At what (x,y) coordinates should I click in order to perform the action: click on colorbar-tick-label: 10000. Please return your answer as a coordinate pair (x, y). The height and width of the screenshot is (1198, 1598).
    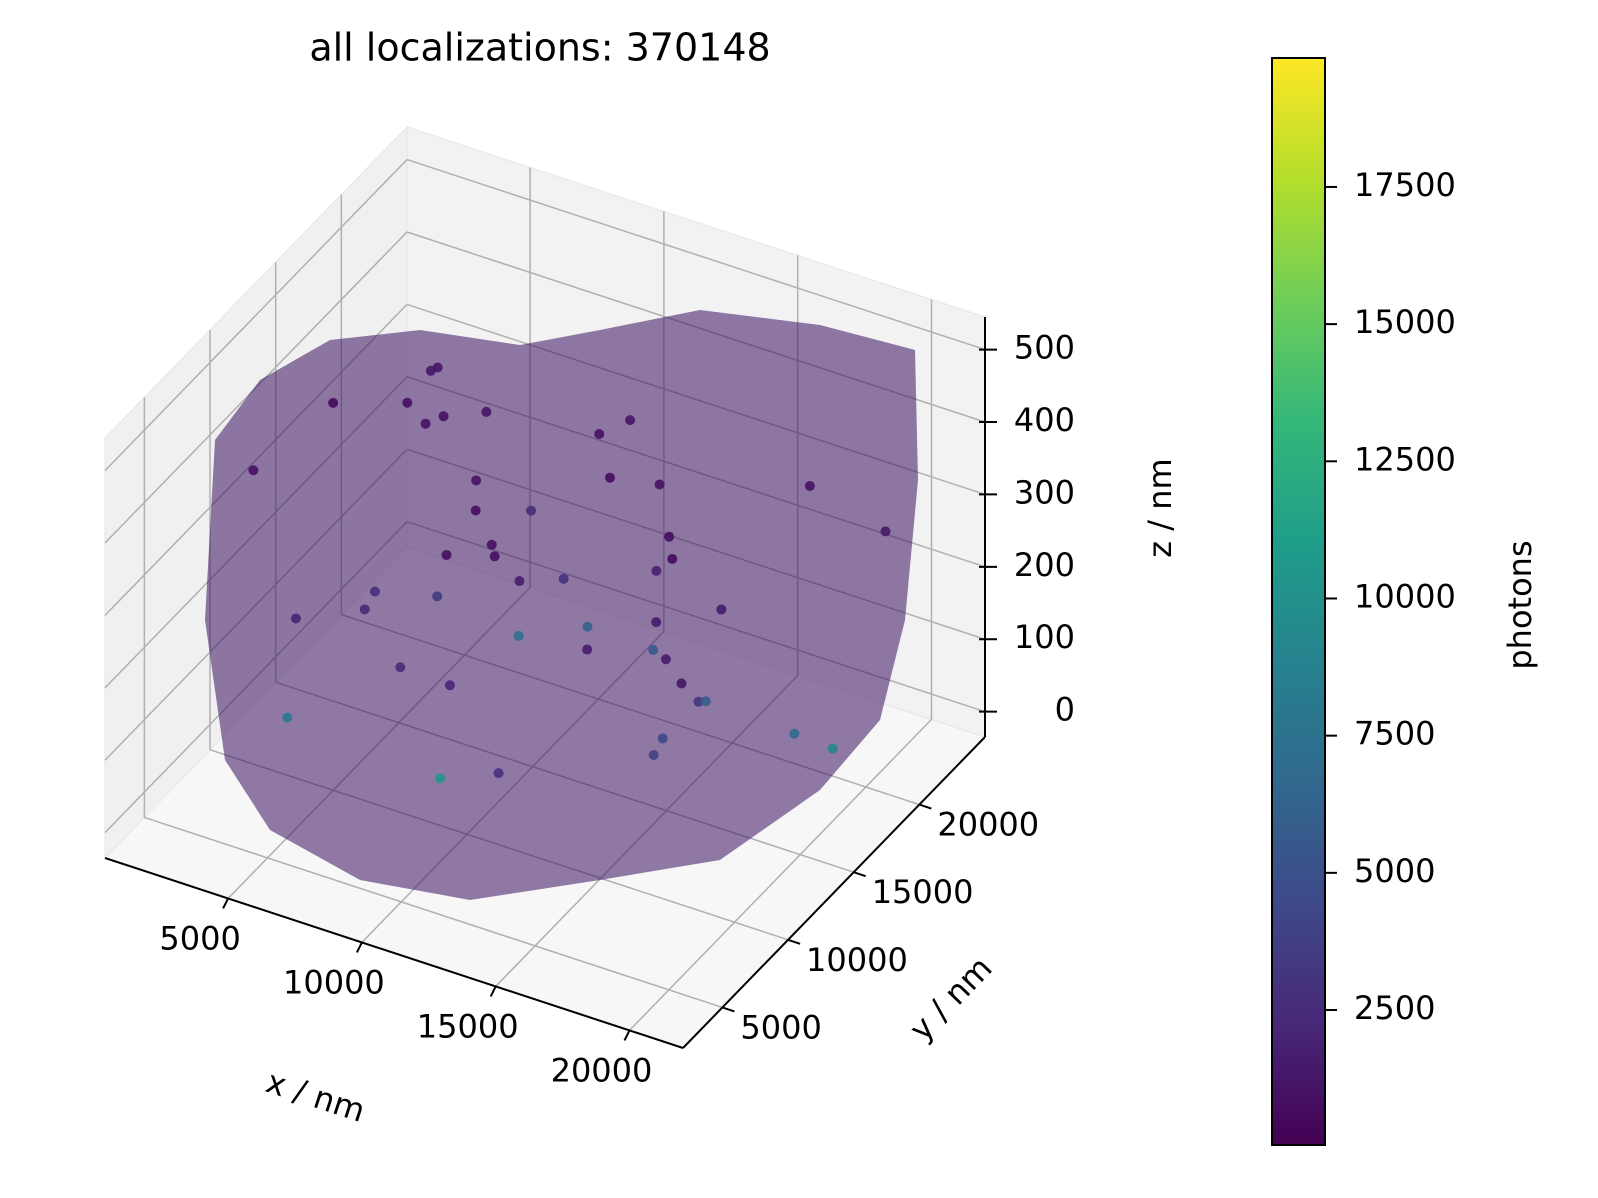
    Looking at the image, I should click on (1405, 596).